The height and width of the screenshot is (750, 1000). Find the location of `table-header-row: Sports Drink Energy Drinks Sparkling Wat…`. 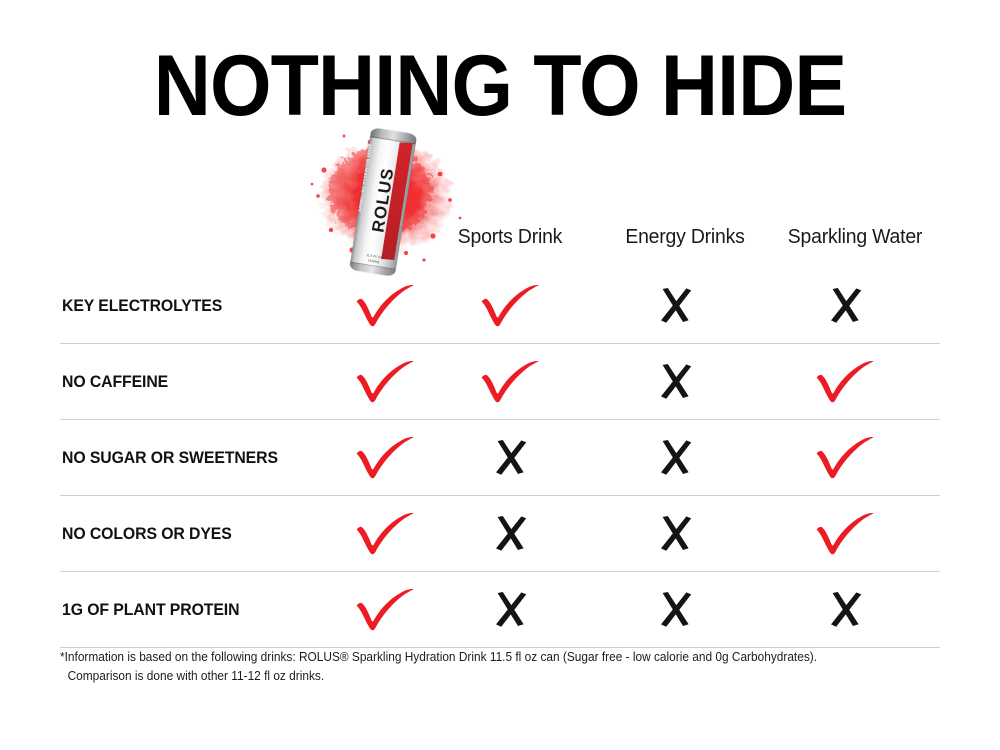

table-header-row: Sports Drink Energy Drinks Sparkling Wat… is located at coordinates (500, 239).